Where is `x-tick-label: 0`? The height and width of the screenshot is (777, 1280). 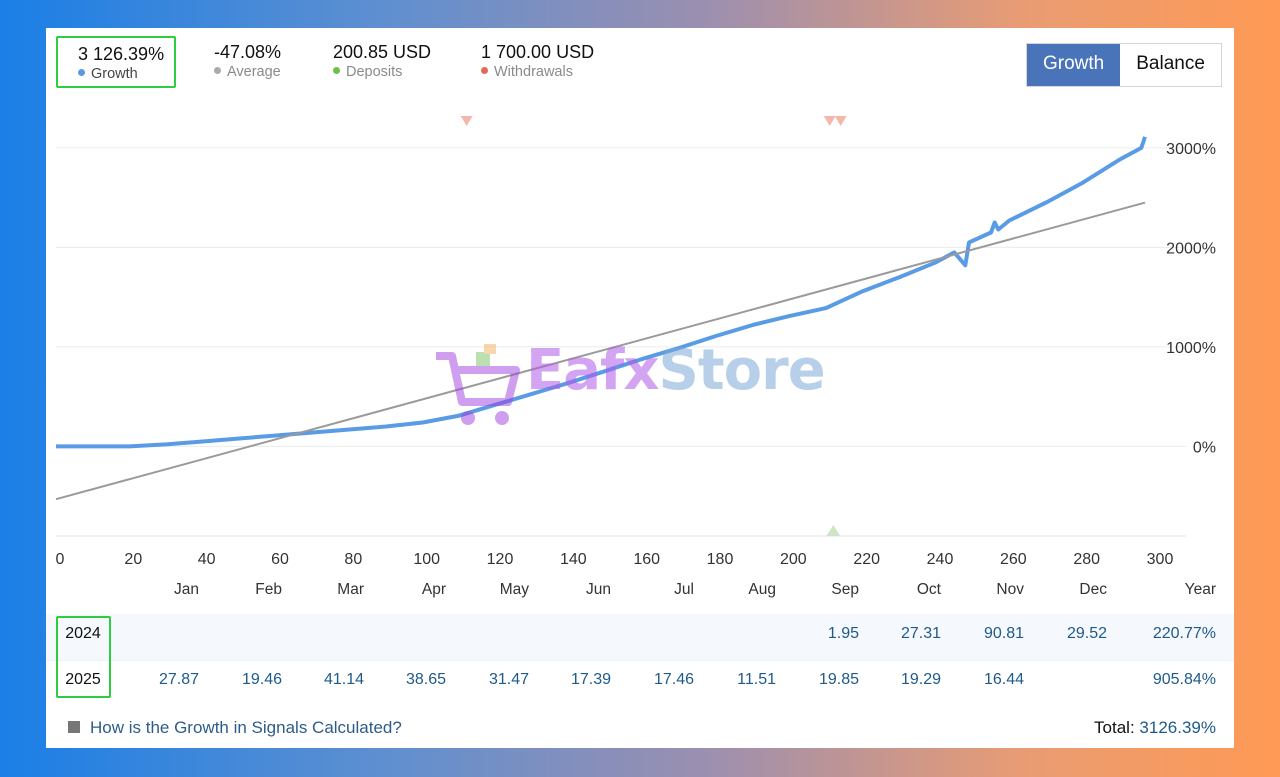
x-tick-label: 0 is located at coordinates (60, 559).